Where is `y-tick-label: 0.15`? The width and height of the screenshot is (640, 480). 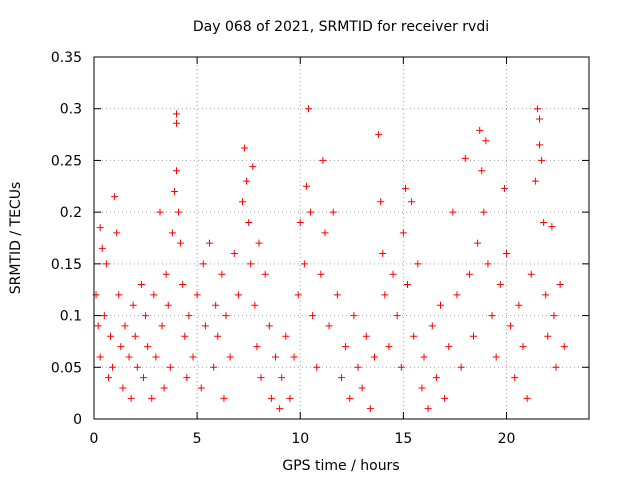 y-tick-label: 0.15 is located at coordinates (66, 265).